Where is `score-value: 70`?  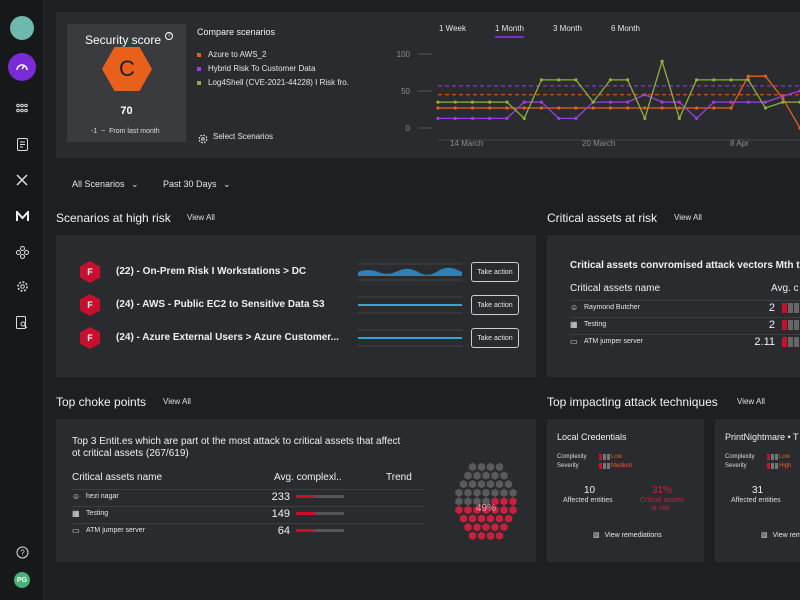 score-value: 70 is located at coordinates (126, 111).